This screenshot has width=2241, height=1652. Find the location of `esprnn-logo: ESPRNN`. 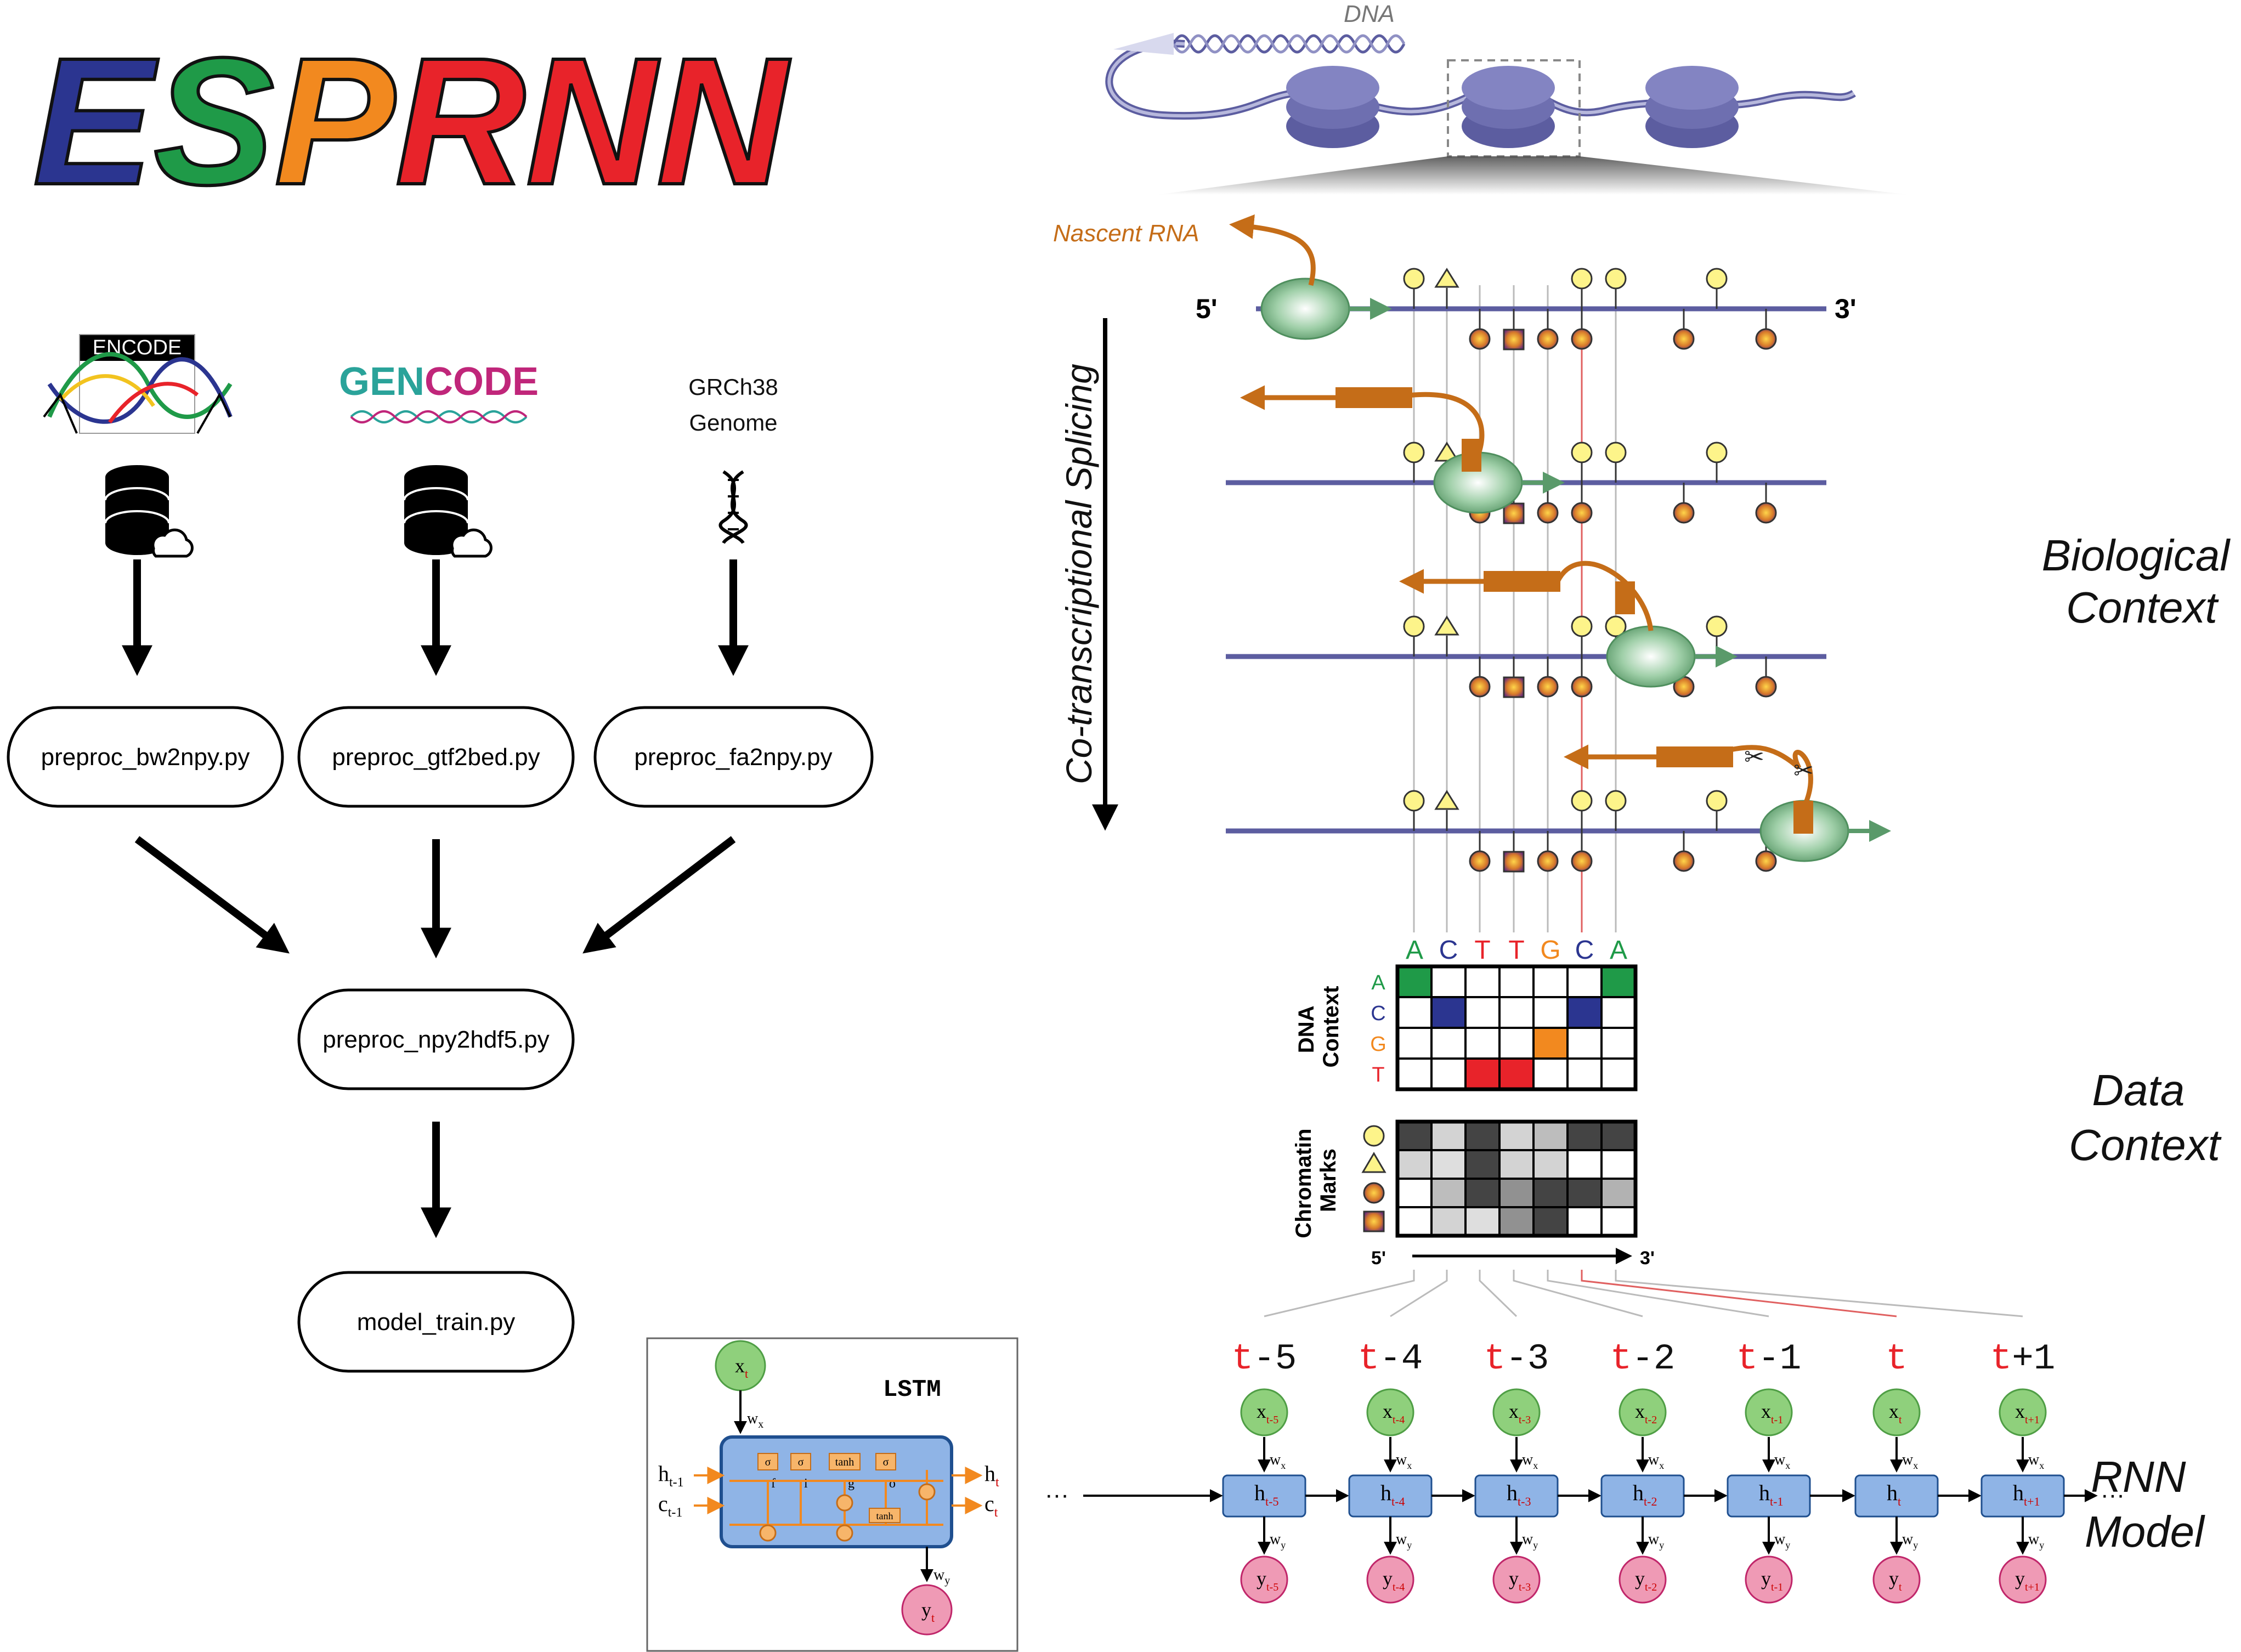

esprnn-logo: ESPRNN is located at coordinates (413, 121).